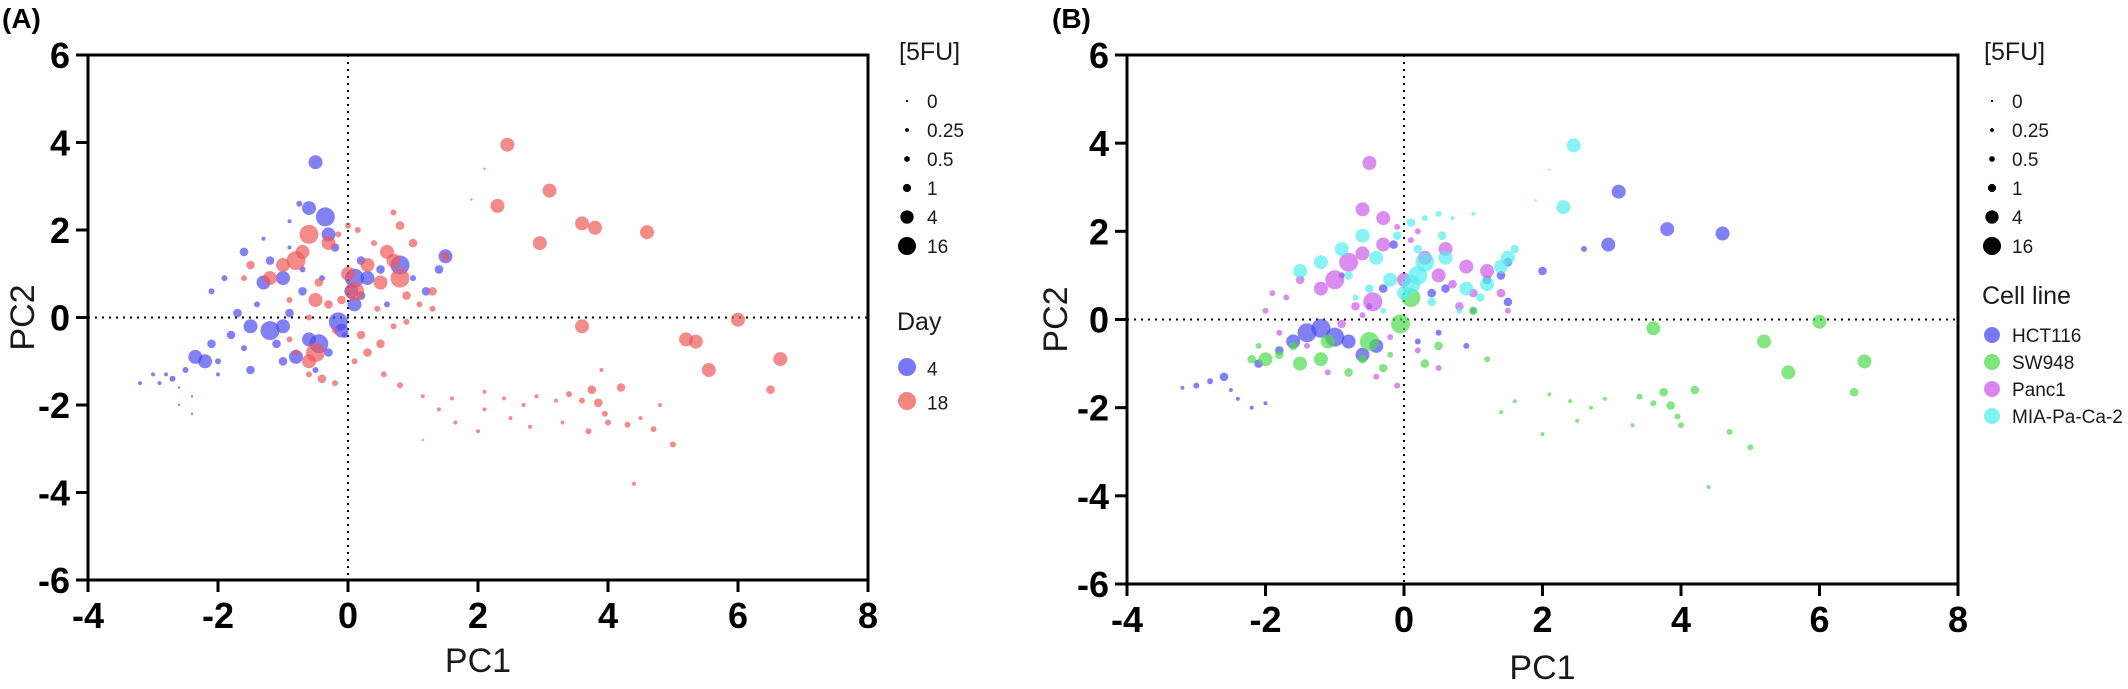 This screenshot has width=2128, height=689. Describe the element at coordinates (2026, 296) in the screenshot. I see `color-legend-title: Cell line` at that location.